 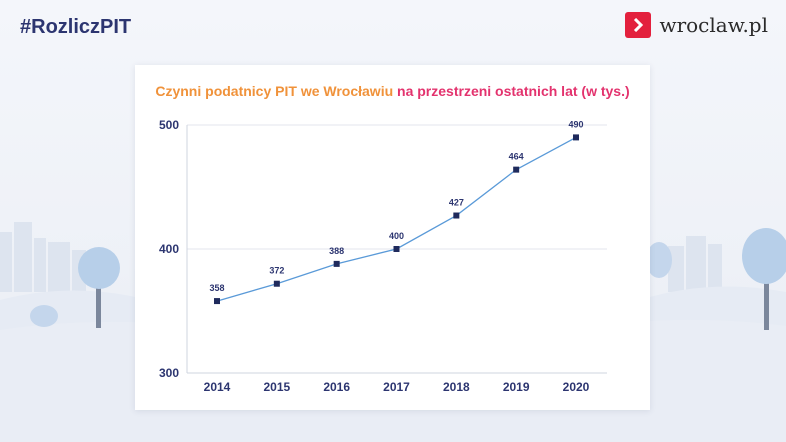 I want to click on tree-right, so click(x=764, y=256).